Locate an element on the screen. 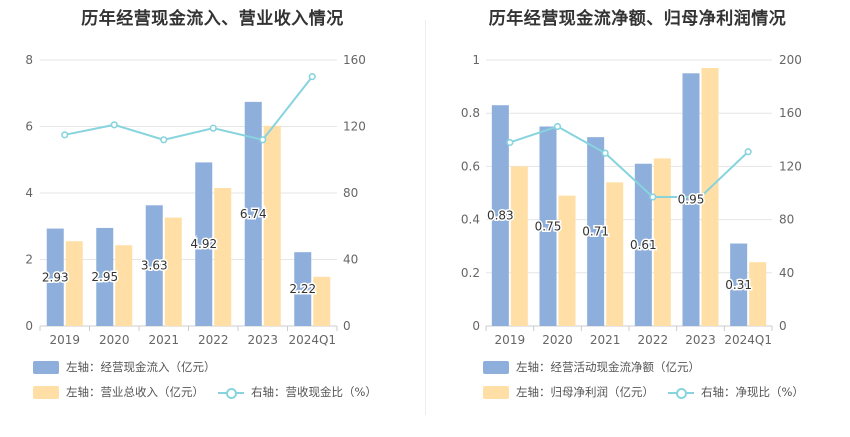 The height and width of the screenshot is (437, 850). legend-label: 左轴：经营活动现金流净额（亿元） is located at coordinates (608, 367).